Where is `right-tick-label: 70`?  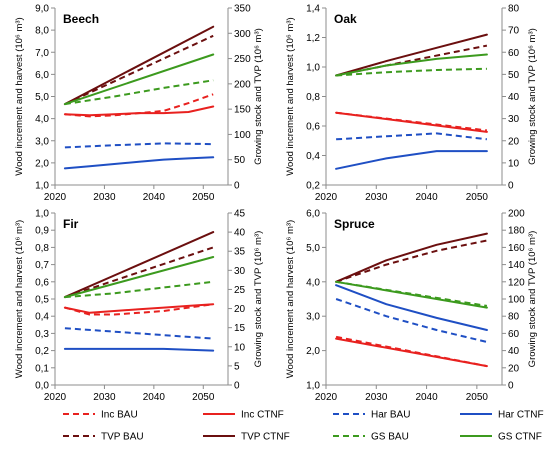
right-tick-label: 70 is located at coordinates (514, 31).